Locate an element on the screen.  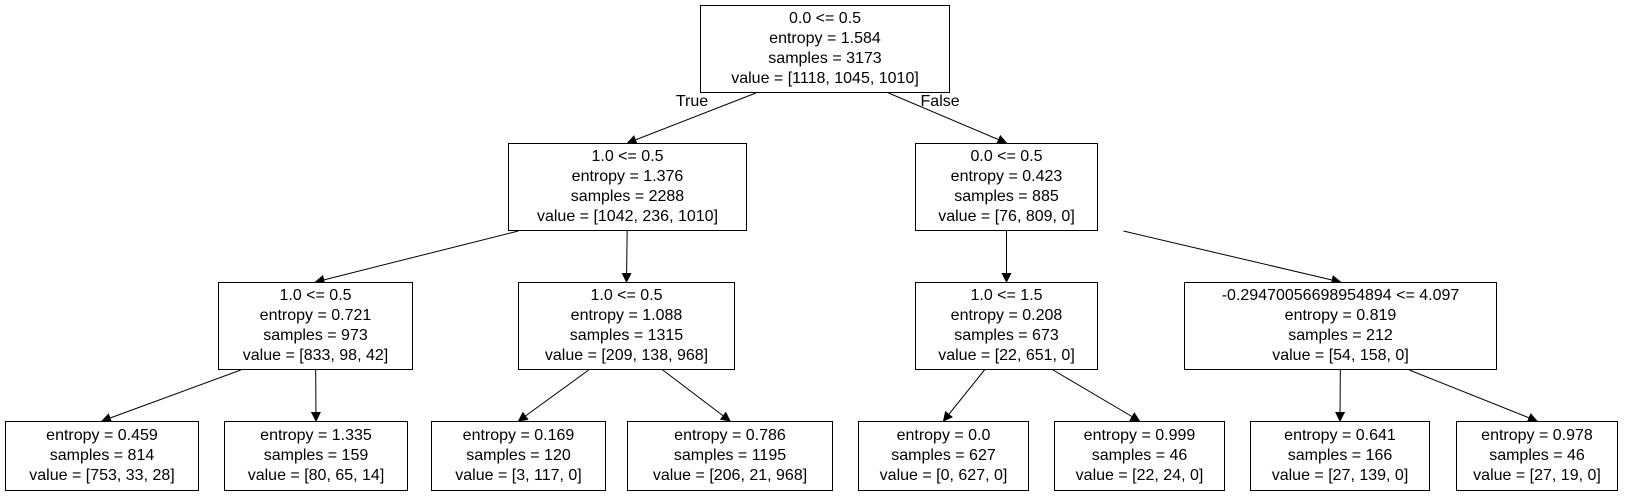
node-line: value = [833, 98, 42] is located at coordinates (315, 355).